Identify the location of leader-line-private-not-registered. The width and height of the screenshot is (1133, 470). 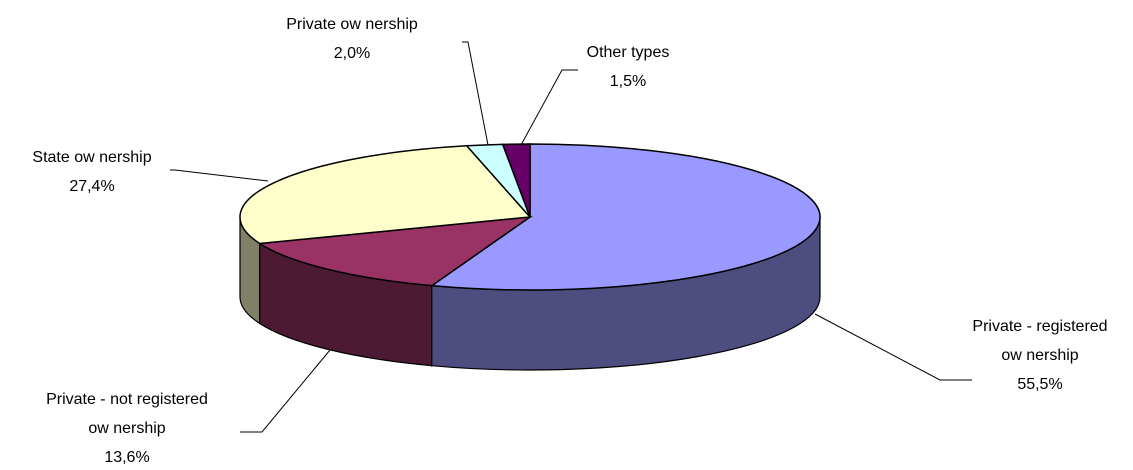
(285, 391).